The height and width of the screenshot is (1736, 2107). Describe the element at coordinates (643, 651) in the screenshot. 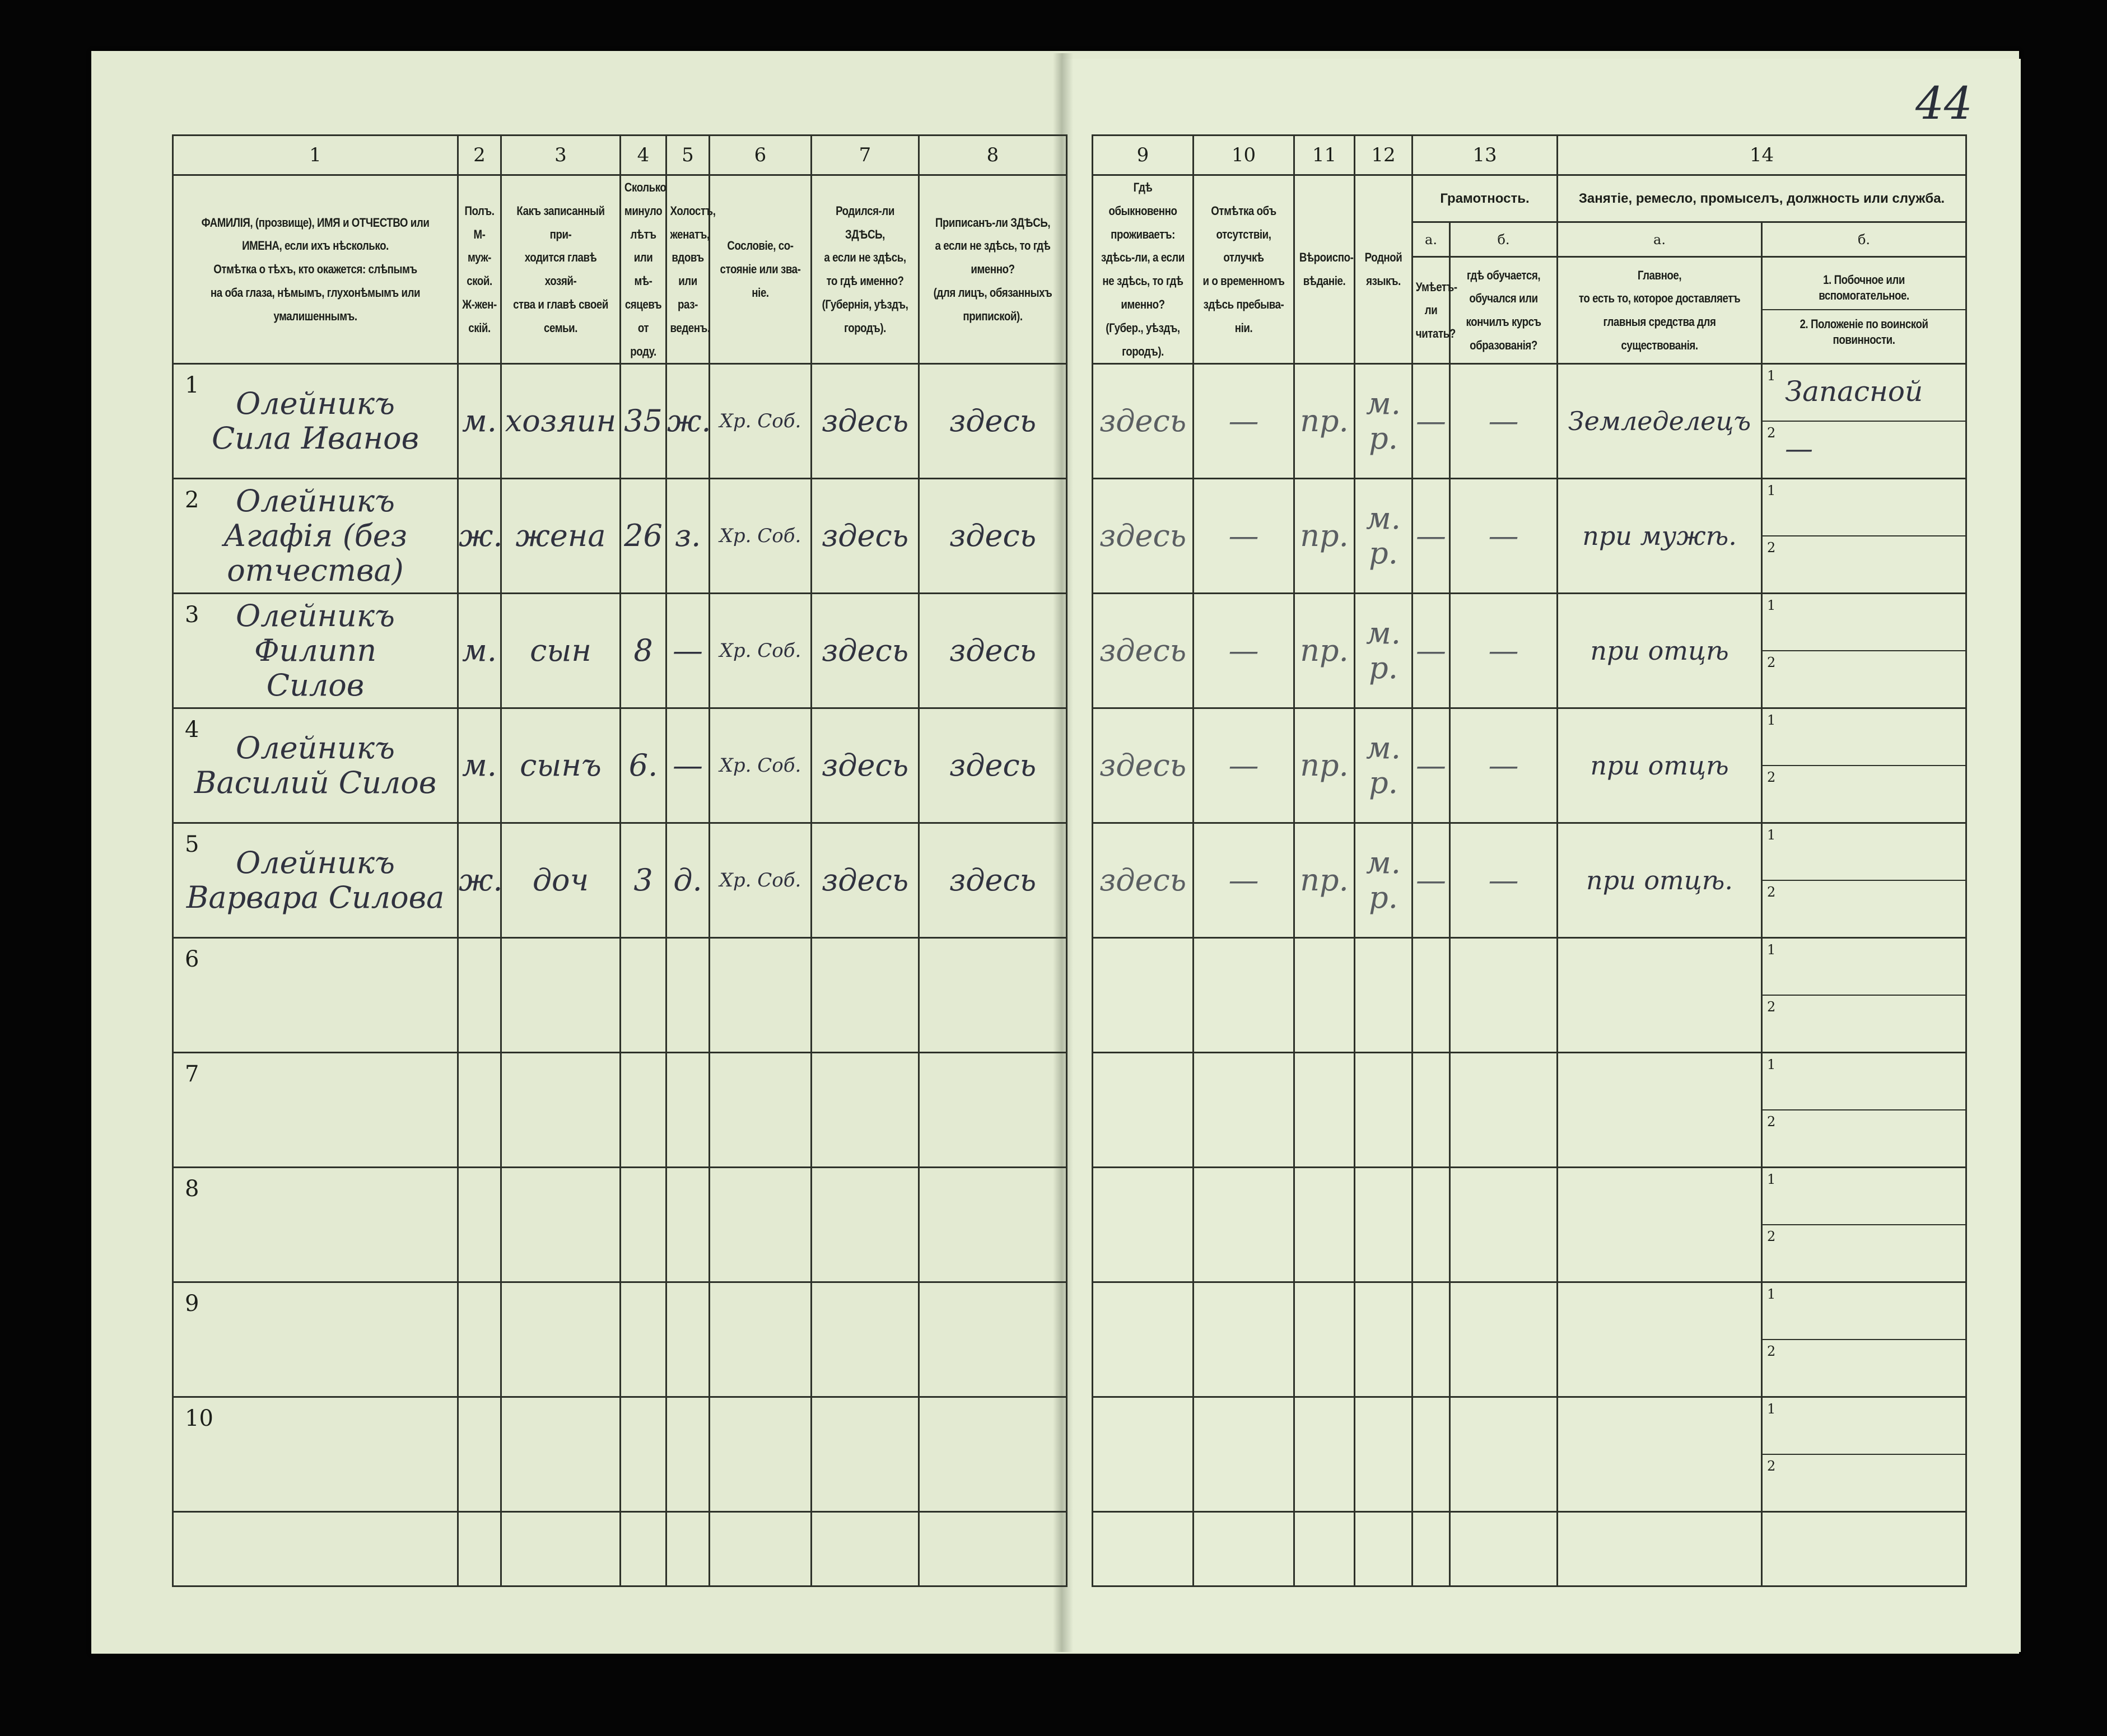

I see `value-age: 8` at that location.